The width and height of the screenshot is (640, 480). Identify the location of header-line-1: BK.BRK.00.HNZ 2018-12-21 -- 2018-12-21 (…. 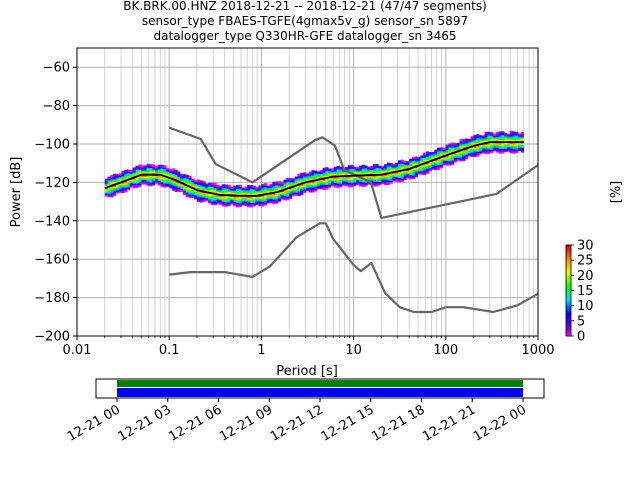
(305, 6).